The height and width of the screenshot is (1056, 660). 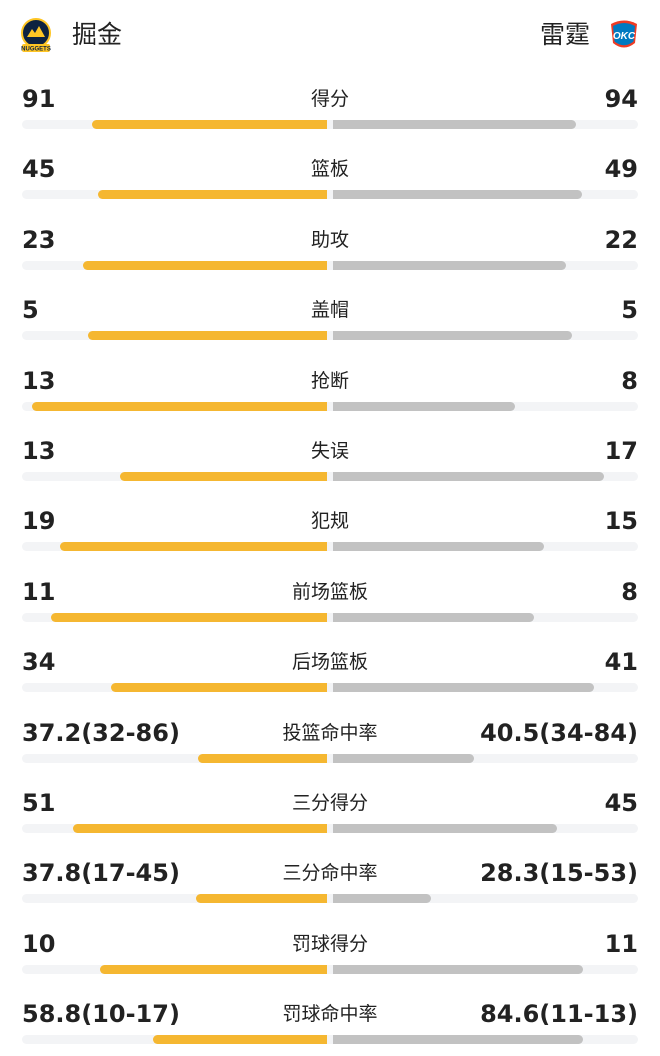 What do you see at coordinates (621, 662) in the screenshot?
I see `away-stat-value: 41` at bounding box center [621, 662].